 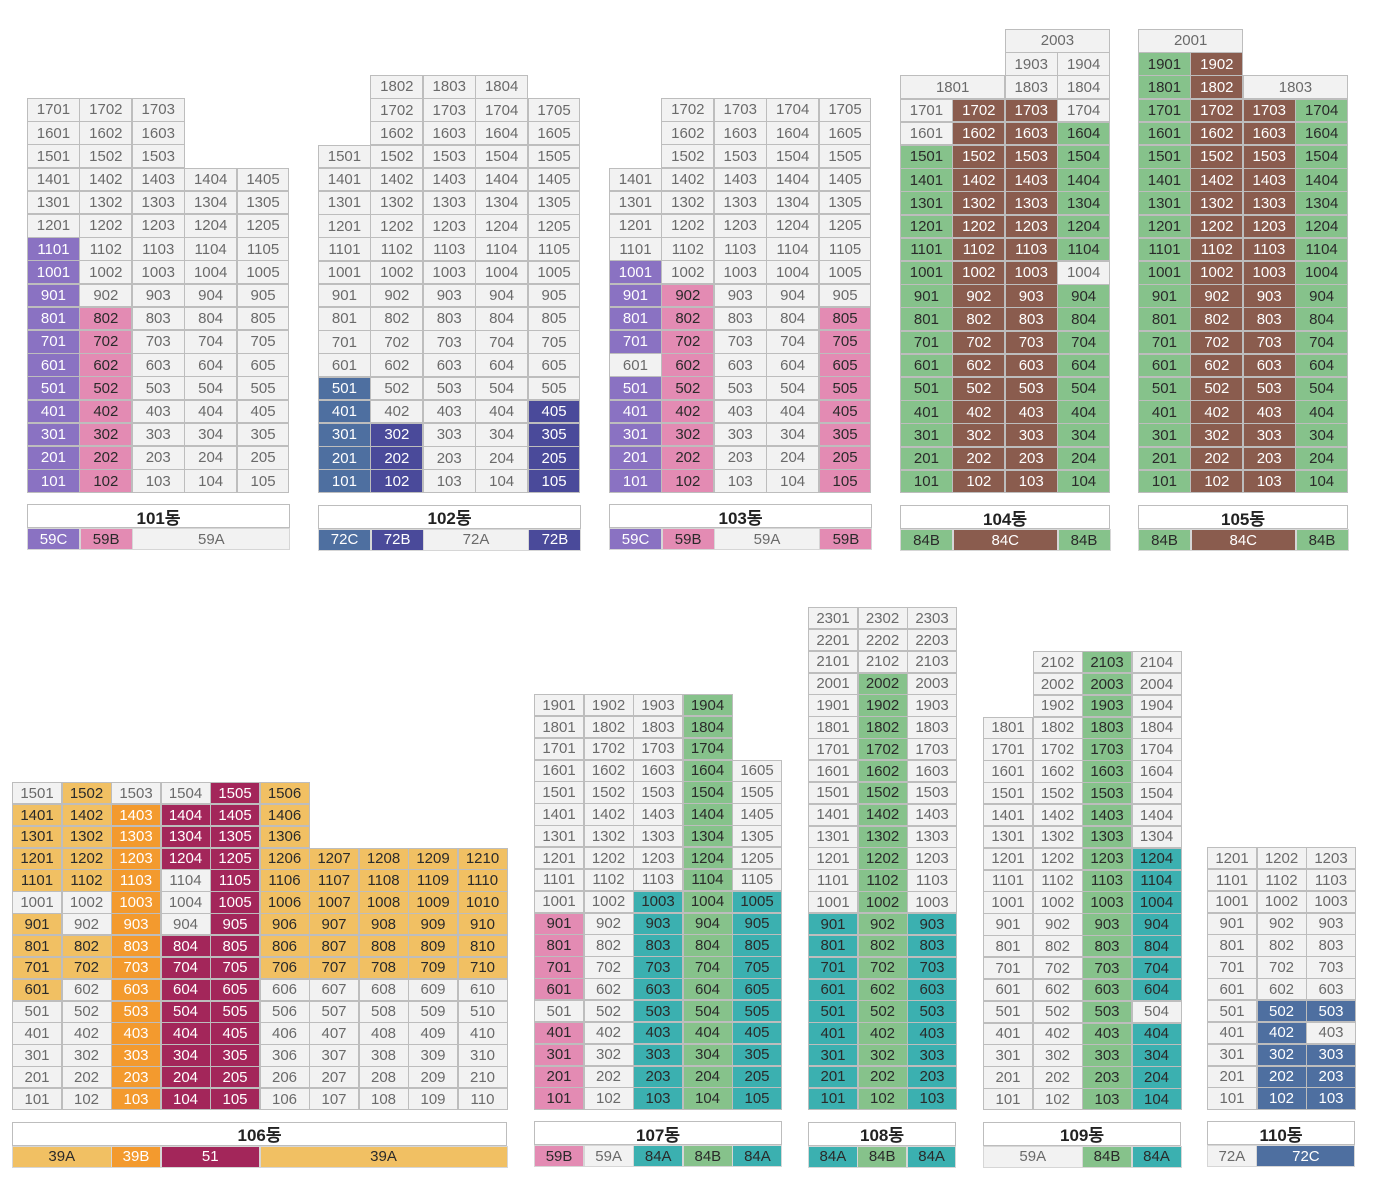 I want to click on unit-type-legend: 84C, so click(x=1243, y=540).